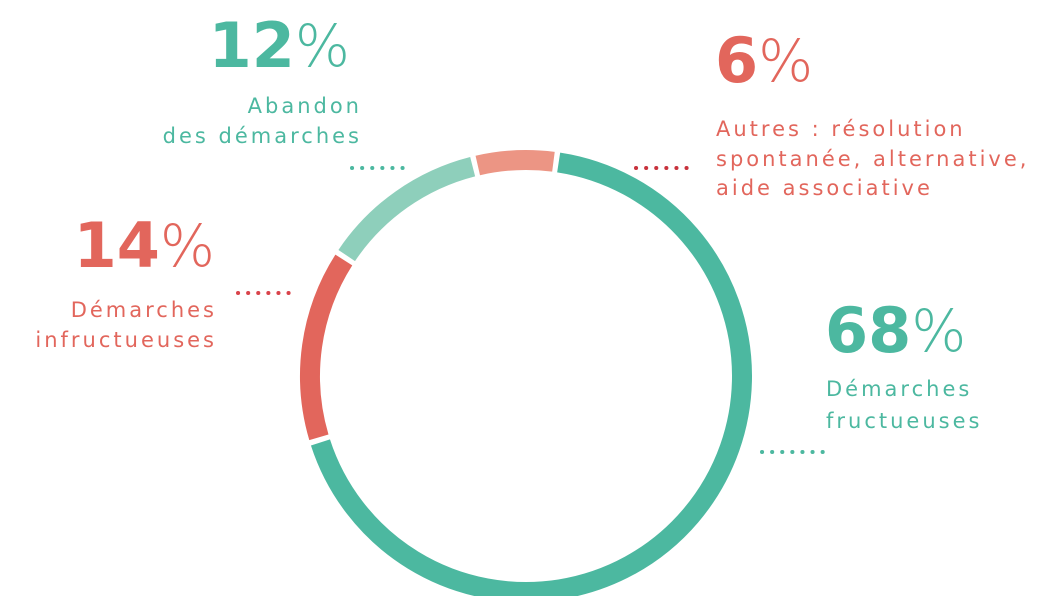 The image size is (1062, 596). Describe the element at coordinates (262, 136) in the screenshot. I see `category-label: des démarches` at that location.